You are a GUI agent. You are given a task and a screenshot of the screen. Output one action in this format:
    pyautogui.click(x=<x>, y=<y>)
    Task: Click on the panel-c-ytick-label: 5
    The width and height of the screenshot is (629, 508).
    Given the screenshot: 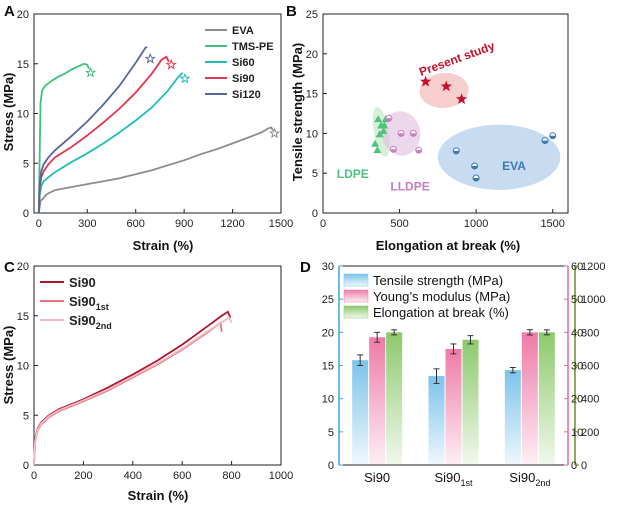 What is the action you would take?
    pyautogui.click(x=26, y=416)
    